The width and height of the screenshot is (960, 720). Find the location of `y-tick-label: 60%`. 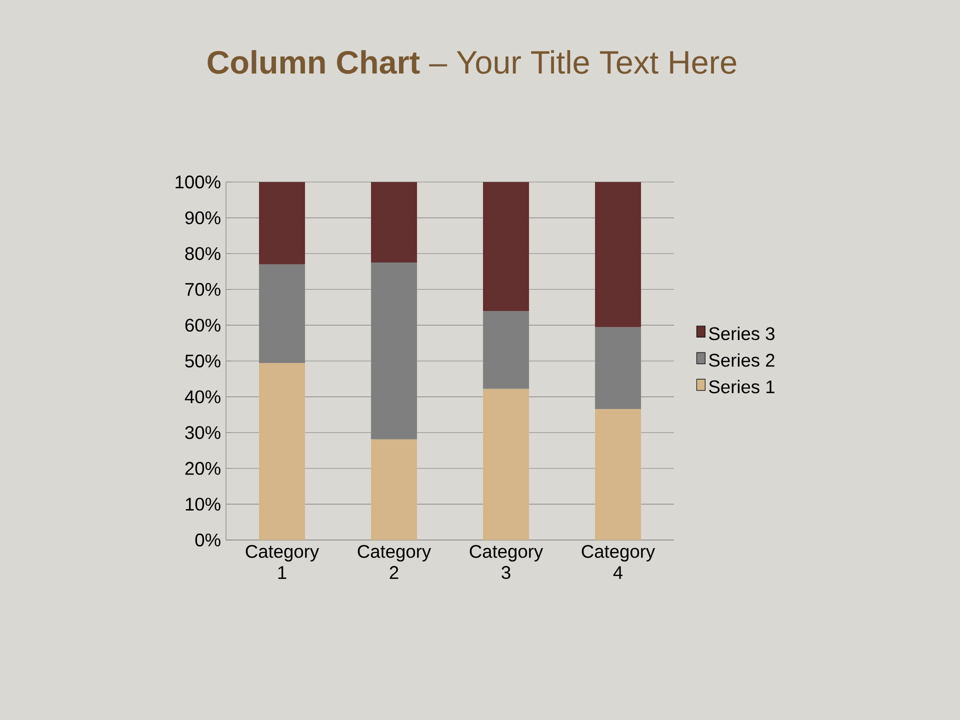

y-tick-label: 60% is located at coordinates (202, 325).